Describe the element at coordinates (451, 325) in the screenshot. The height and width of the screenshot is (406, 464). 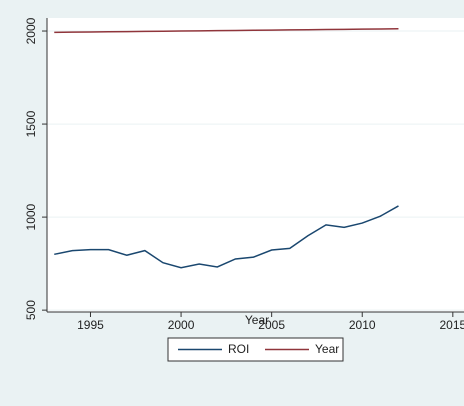
I see `x-tick-label: 2015` at that location.